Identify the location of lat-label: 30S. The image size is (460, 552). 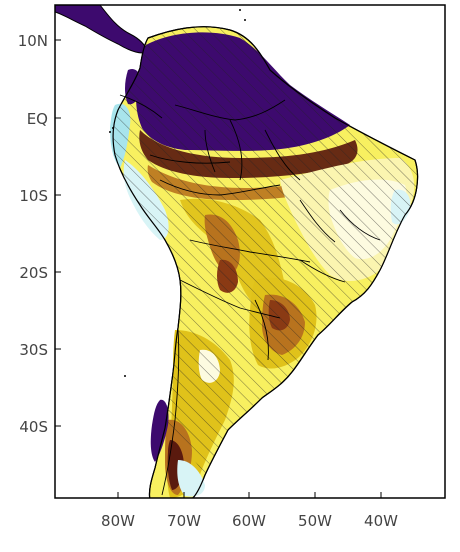
(33, 350).